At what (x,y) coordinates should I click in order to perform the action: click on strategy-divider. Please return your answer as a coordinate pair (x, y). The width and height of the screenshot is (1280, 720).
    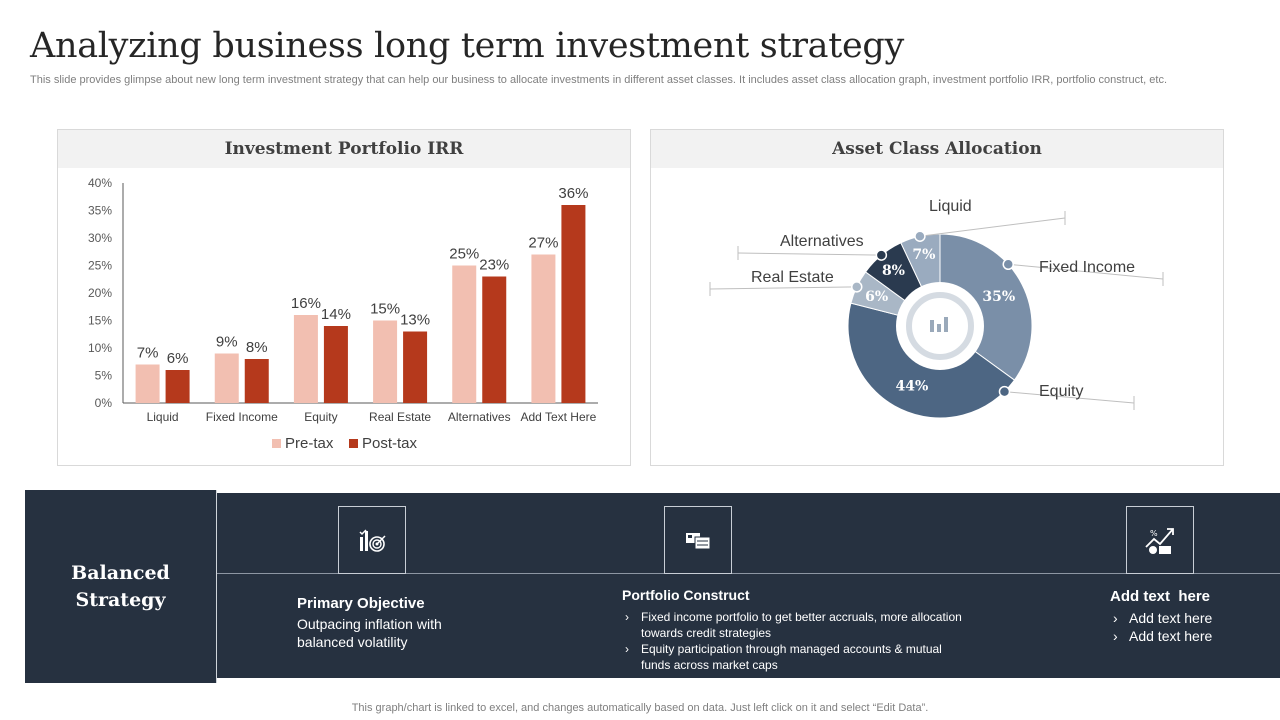
    Looking at the image, I should click on (748, 573).